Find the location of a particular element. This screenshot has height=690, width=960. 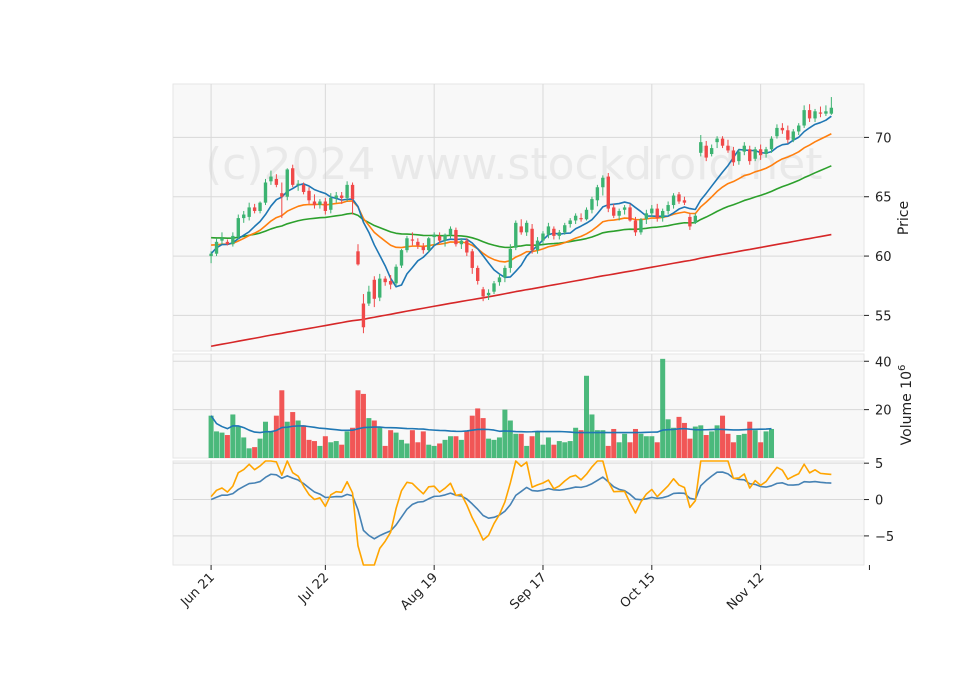

y-tick-label: 0 is located at coordinates (879, 501).